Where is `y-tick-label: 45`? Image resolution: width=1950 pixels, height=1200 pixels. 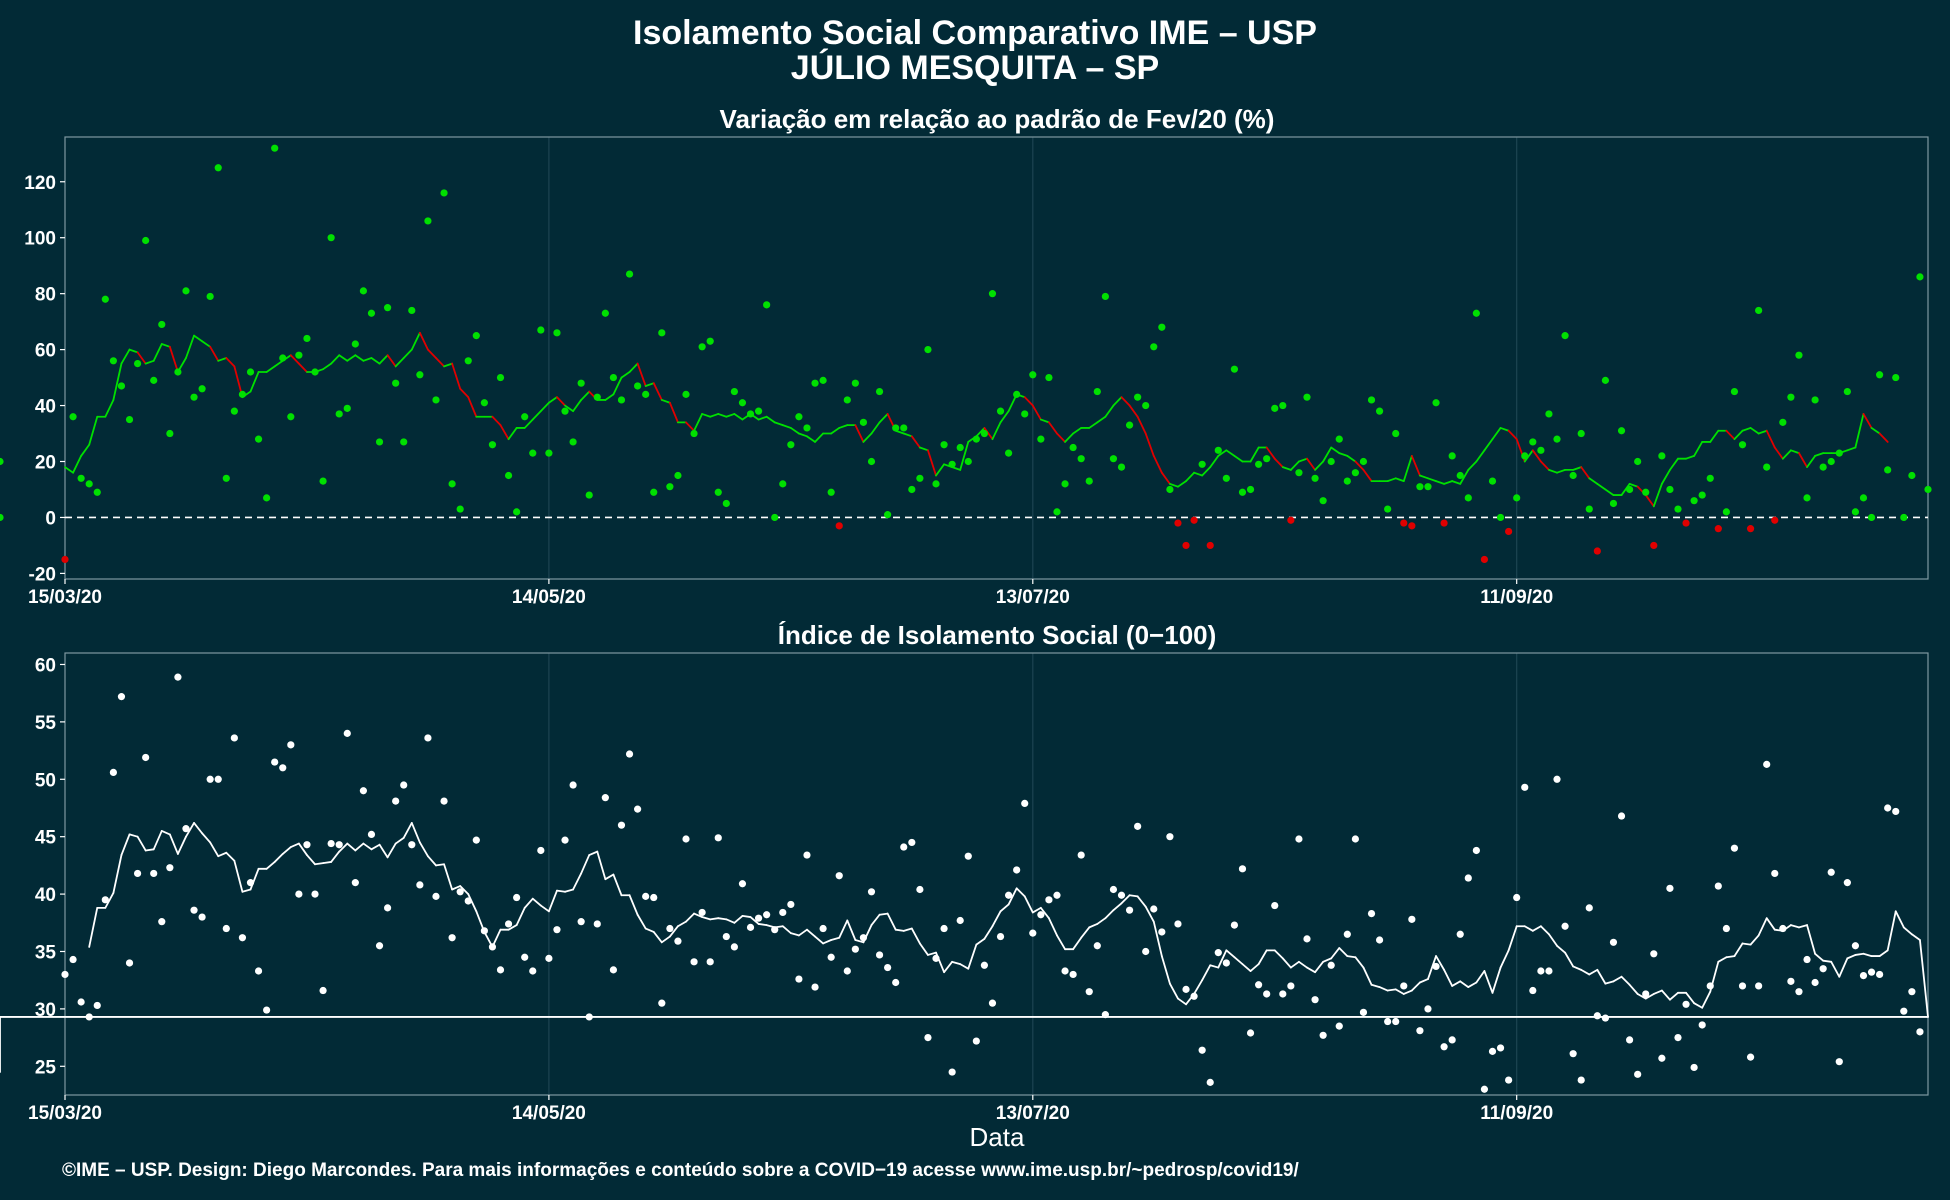
y-tick-label: 45 is located at coordinates (46, 838).